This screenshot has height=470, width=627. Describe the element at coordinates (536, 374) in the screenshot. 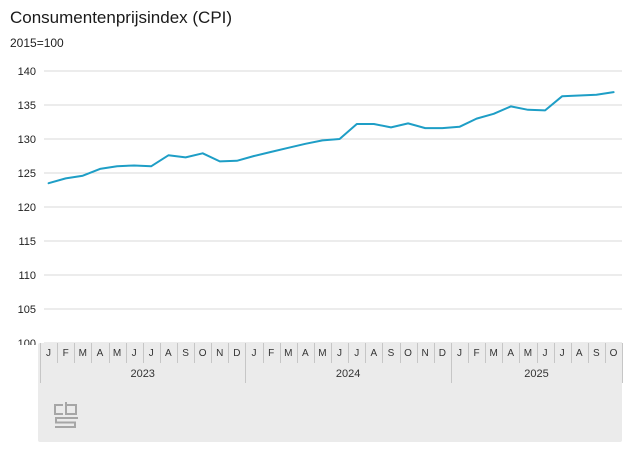

I see `year-label: 2025` at that location.